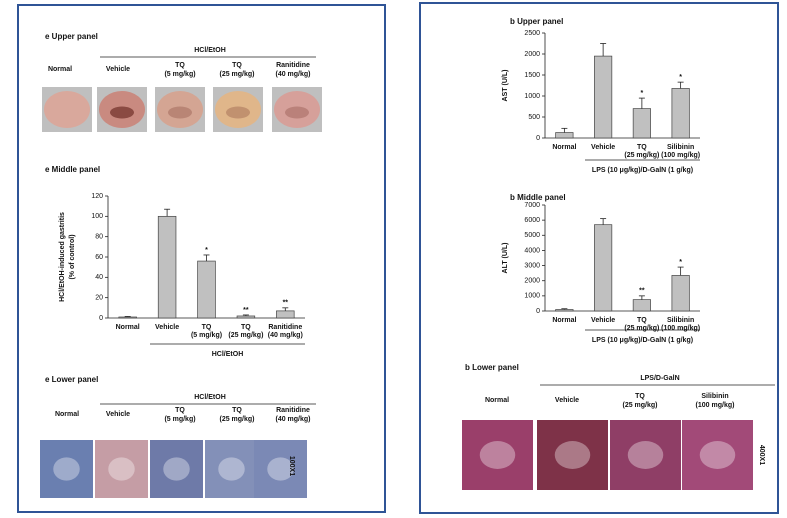 The image size is (787, 518). I want to click on group-label: HCl/EtOH, so click(228, 354).